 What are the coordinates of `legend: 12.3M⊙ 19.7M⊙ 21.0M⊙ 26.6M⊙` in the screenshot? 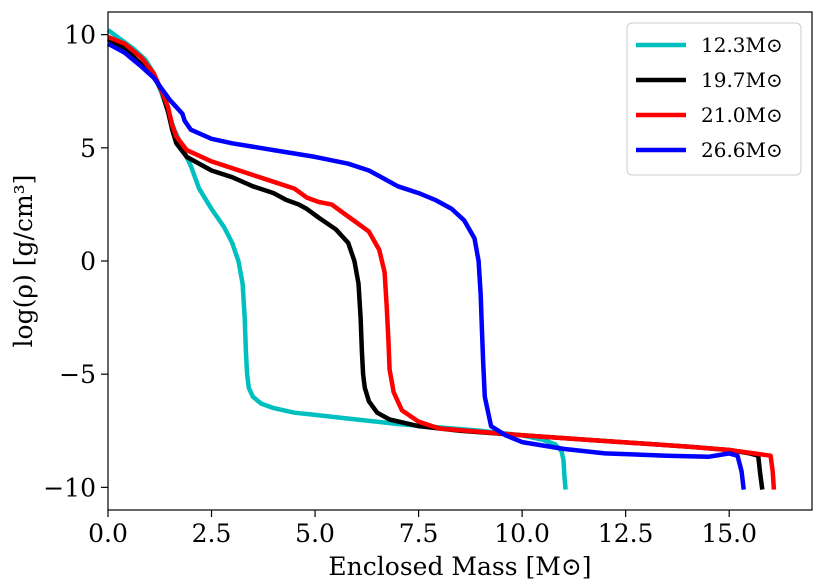 It's located at (714, 99).